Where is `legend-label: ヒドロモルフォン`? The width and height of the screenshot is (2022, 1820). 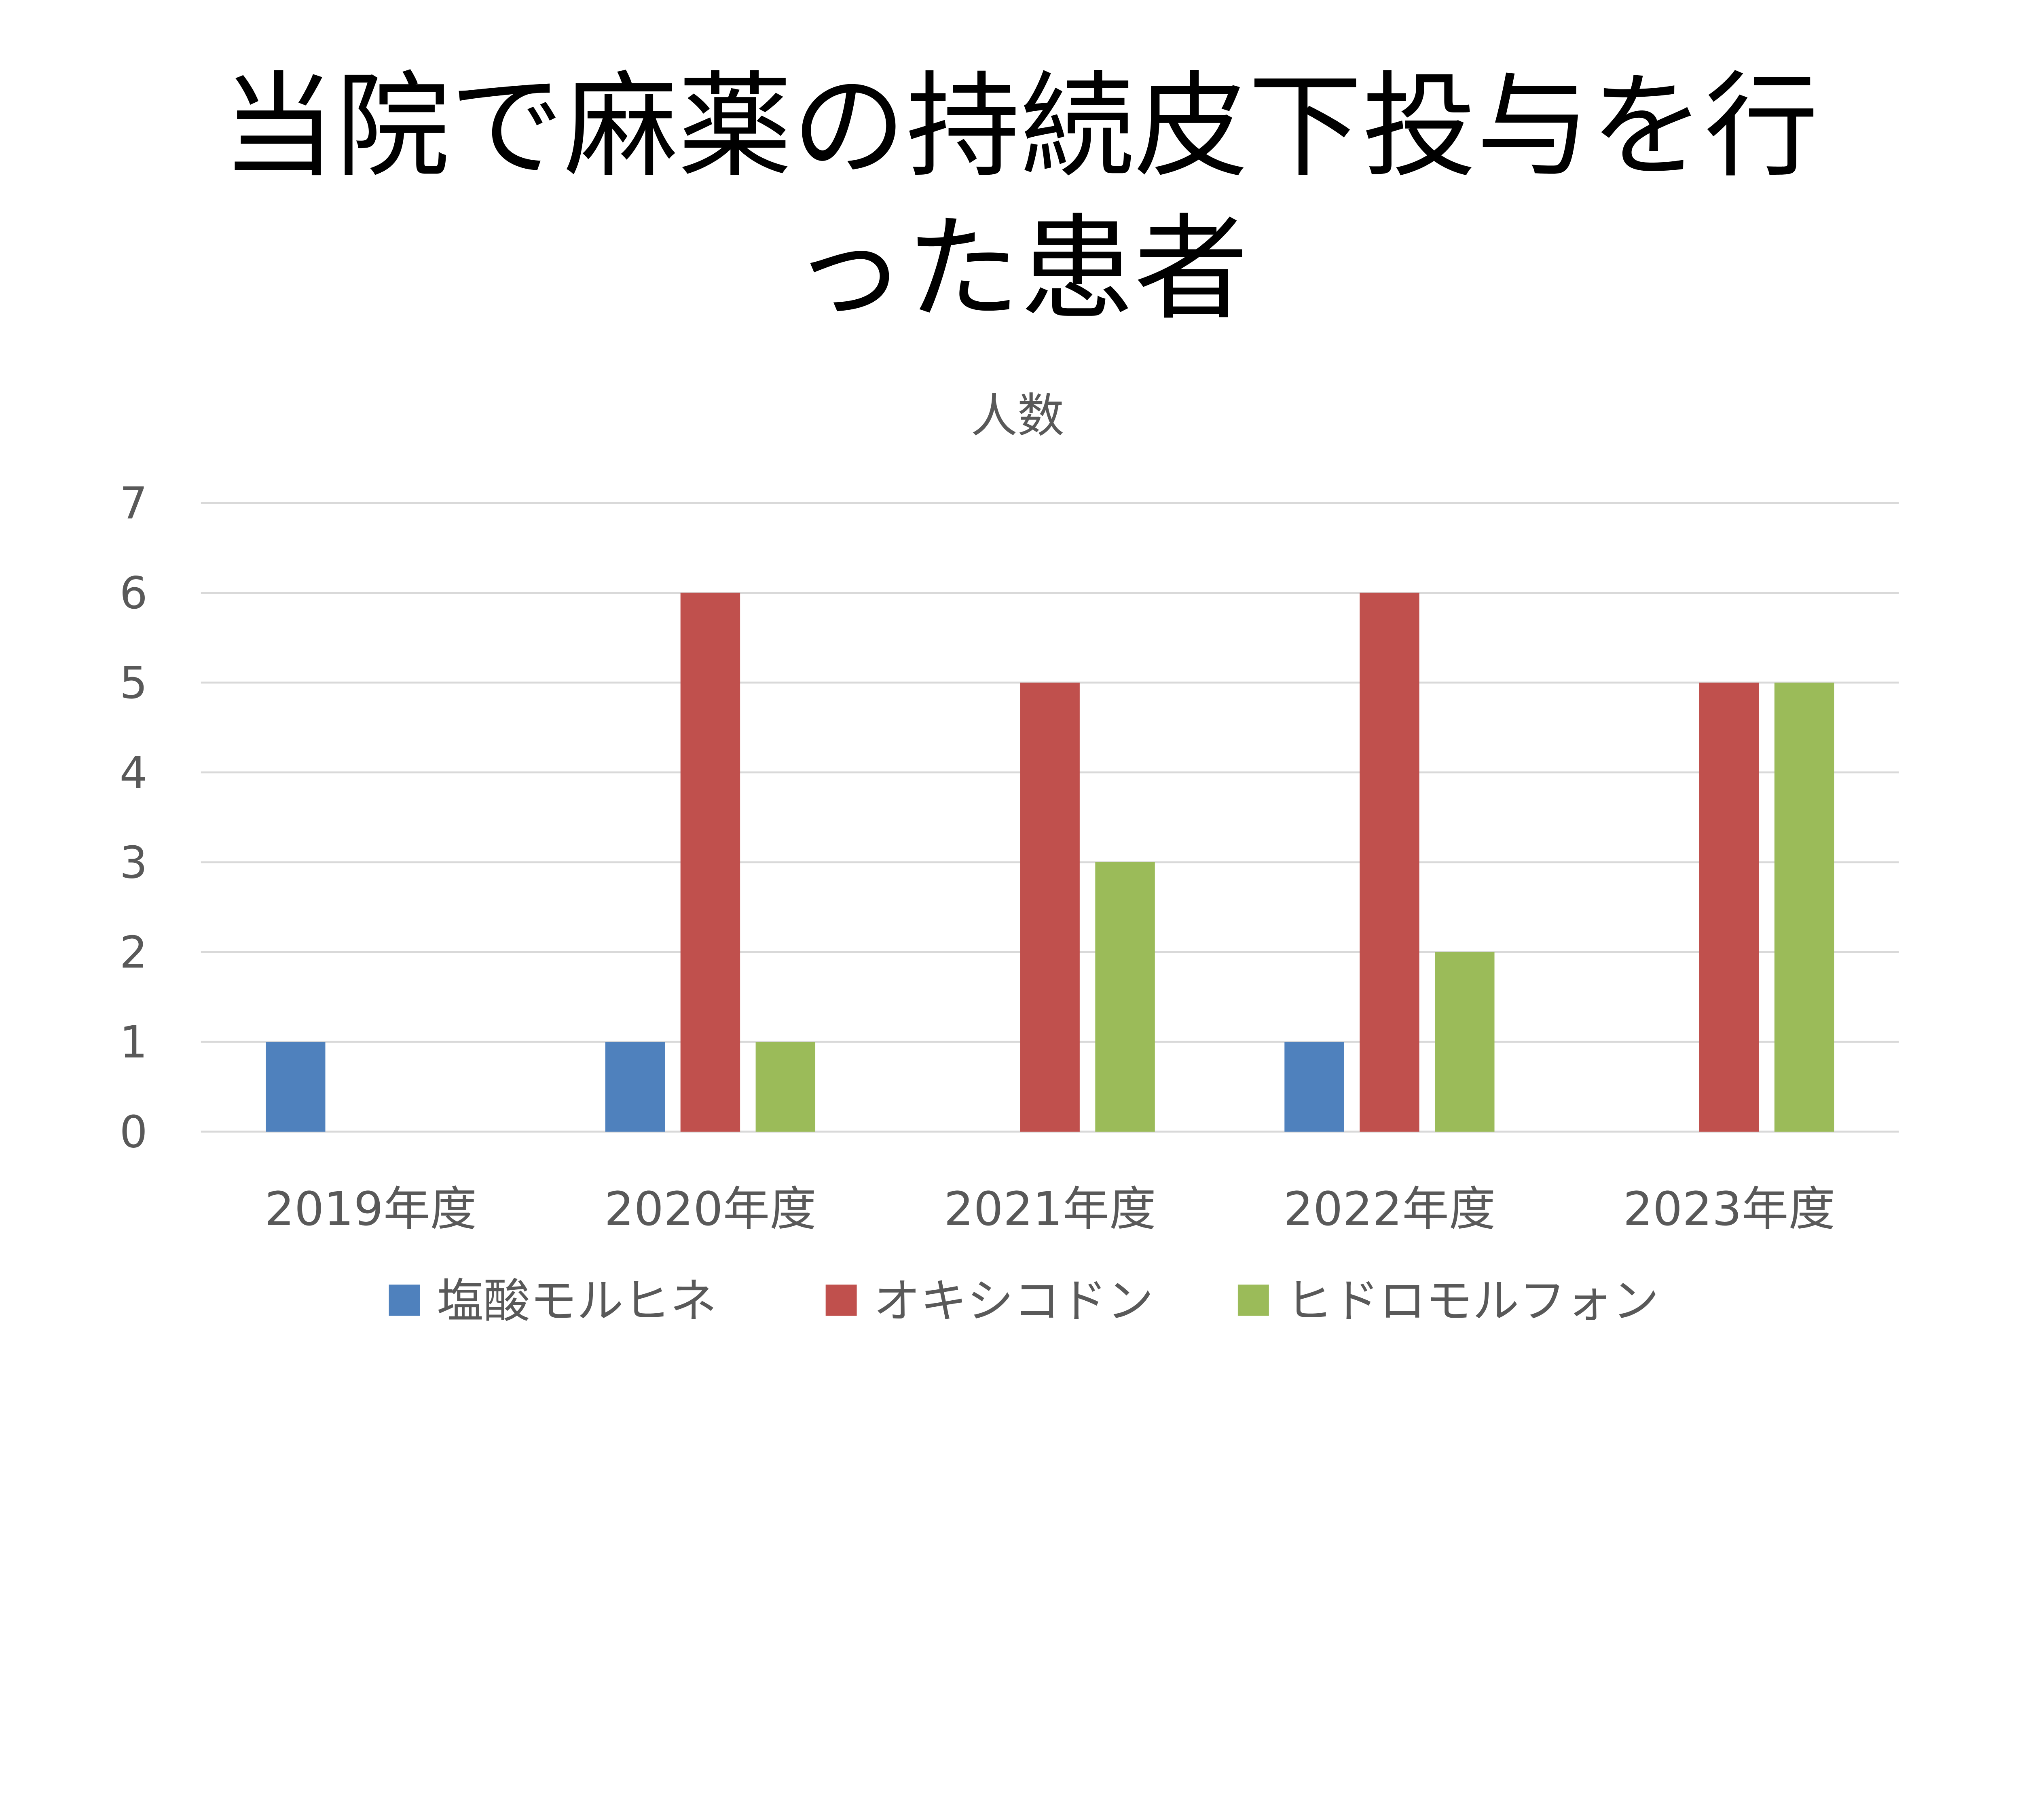 legend-label: ヒドロモルフォン is located at coordinates (1472, 1301).